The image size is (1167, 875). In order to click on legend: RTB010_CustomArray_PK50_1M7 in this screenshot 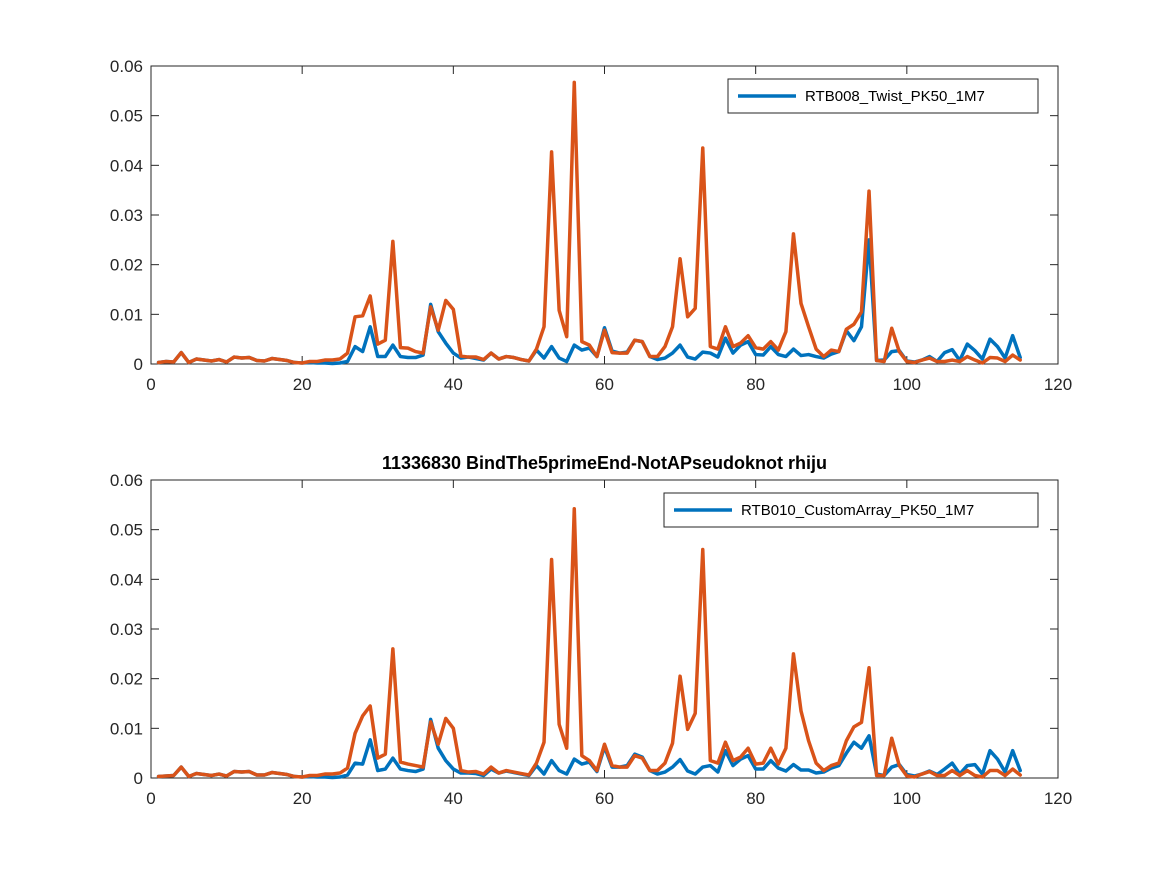, I will do `click(851, 510)`.